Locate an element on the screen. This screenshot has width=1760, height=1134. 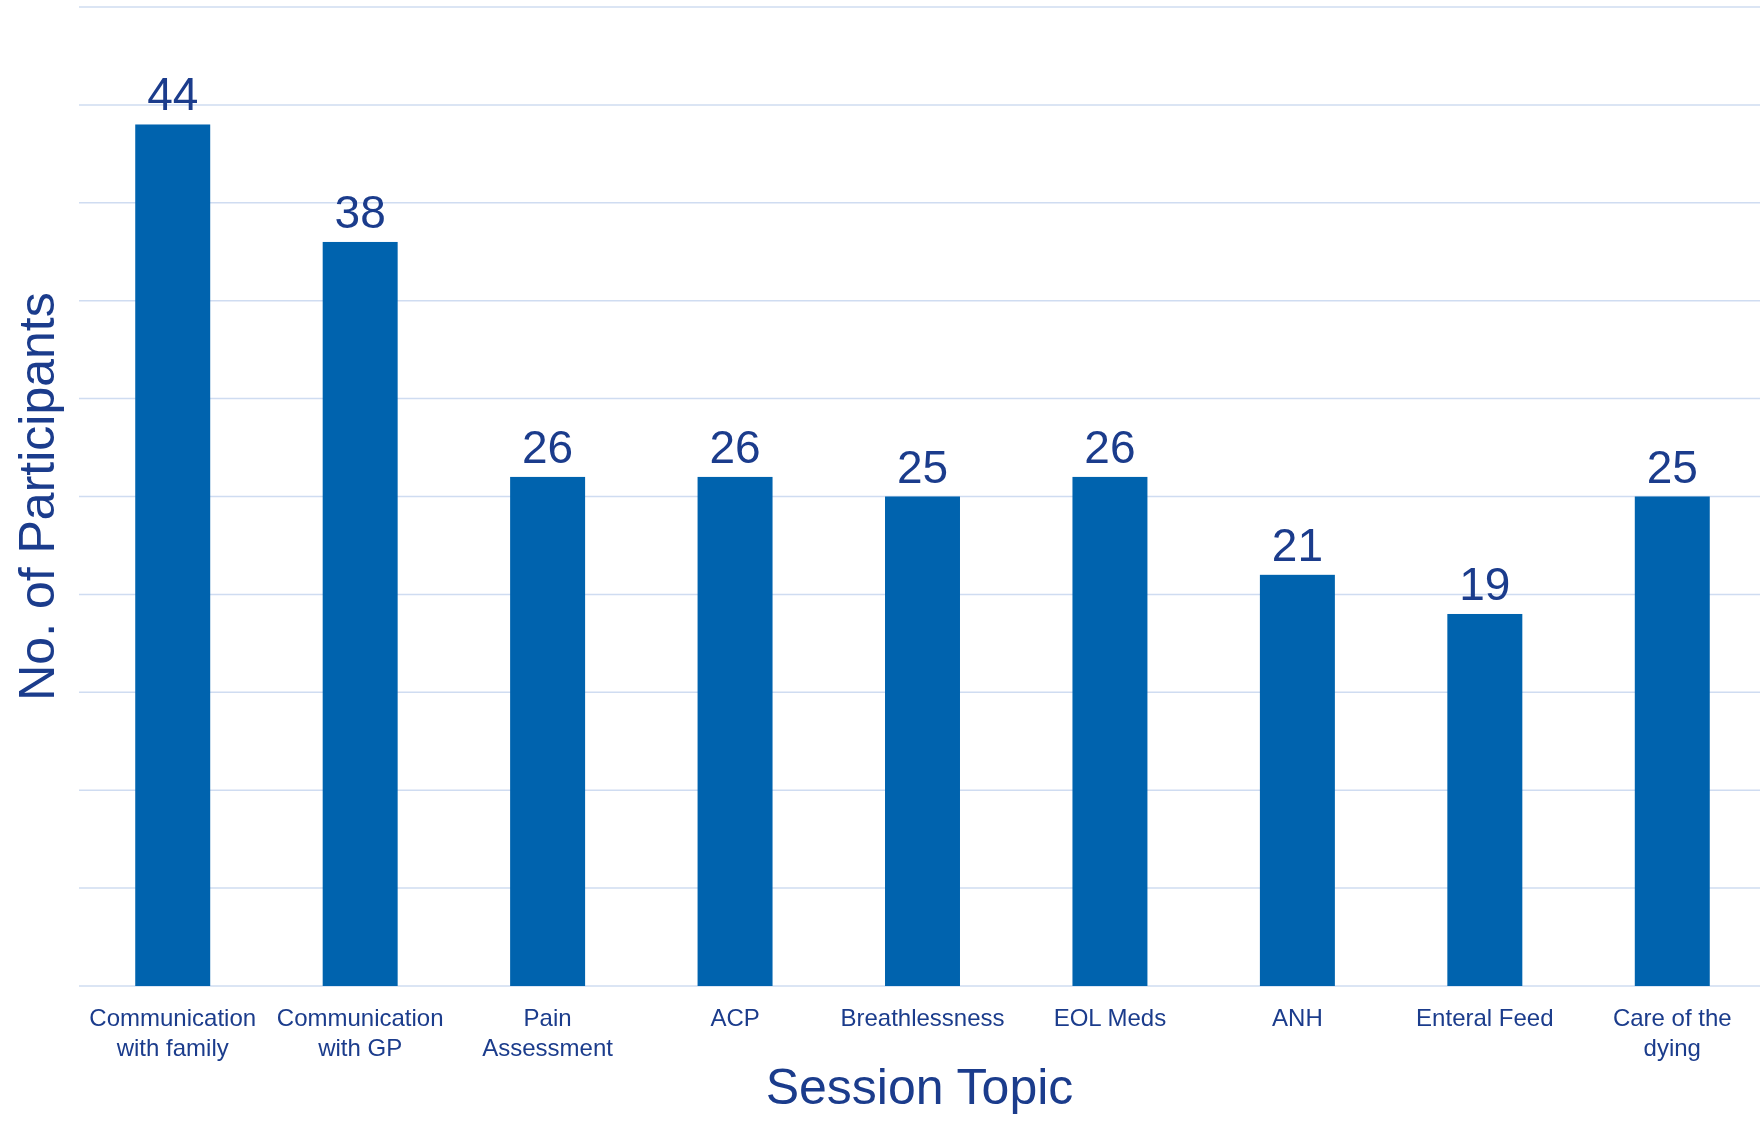
x-tick-label: EOL Meds is located at coordinates (1110, 1017).